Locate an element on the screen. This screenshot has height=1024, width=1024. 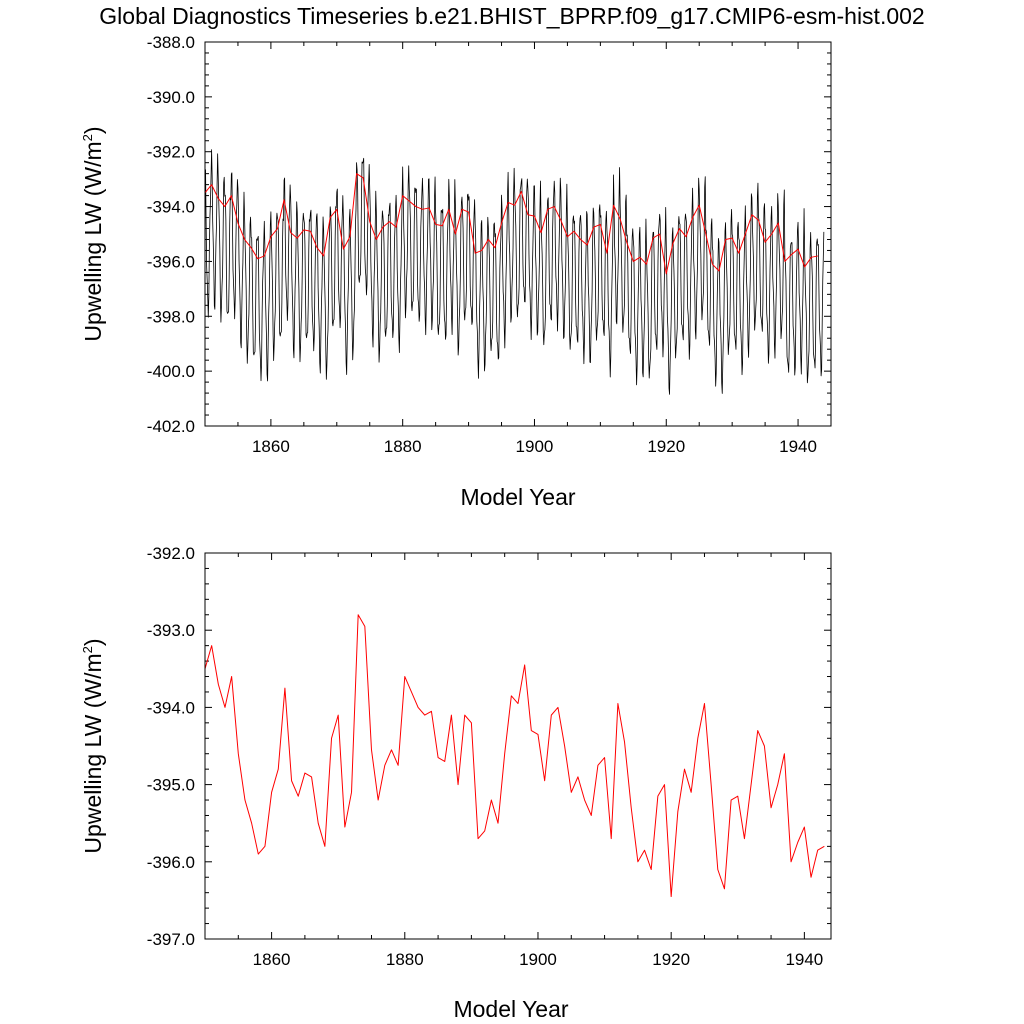
bottom-ytick-label: -397.0 is located at coordinates (171, 939).